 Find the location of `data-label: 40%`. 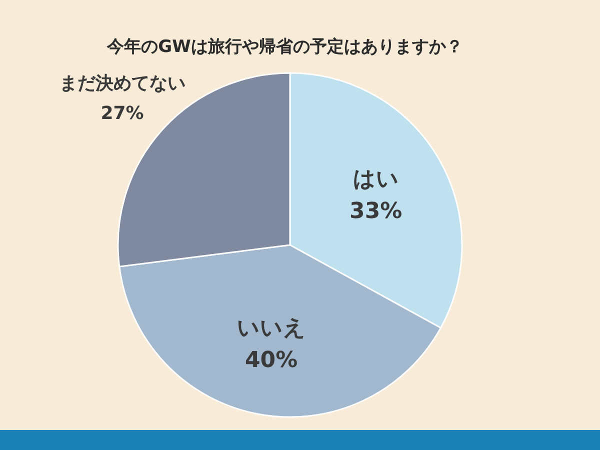

data-label: 40% is located at coordinates (271, 360).